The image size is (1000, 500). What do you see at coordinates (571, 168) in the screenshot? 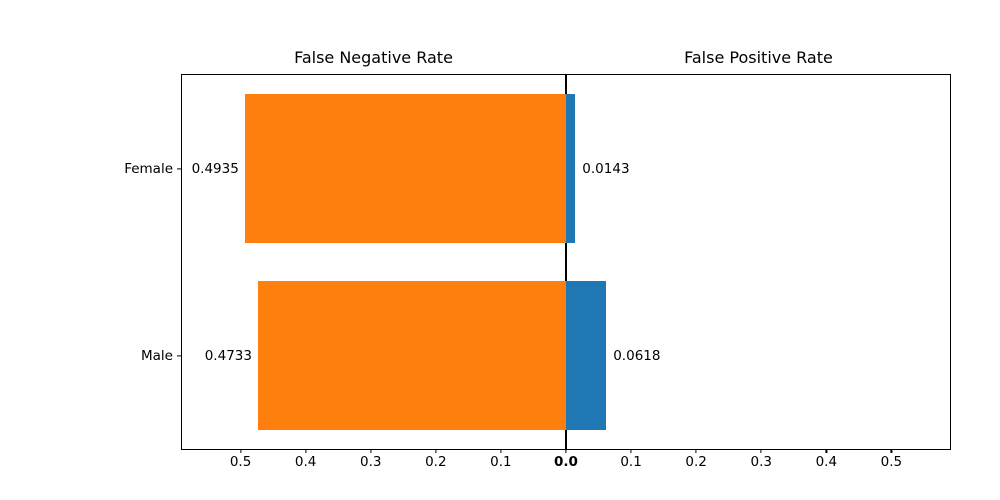
I see `bar-right-female` at bounding box center [571, 168].